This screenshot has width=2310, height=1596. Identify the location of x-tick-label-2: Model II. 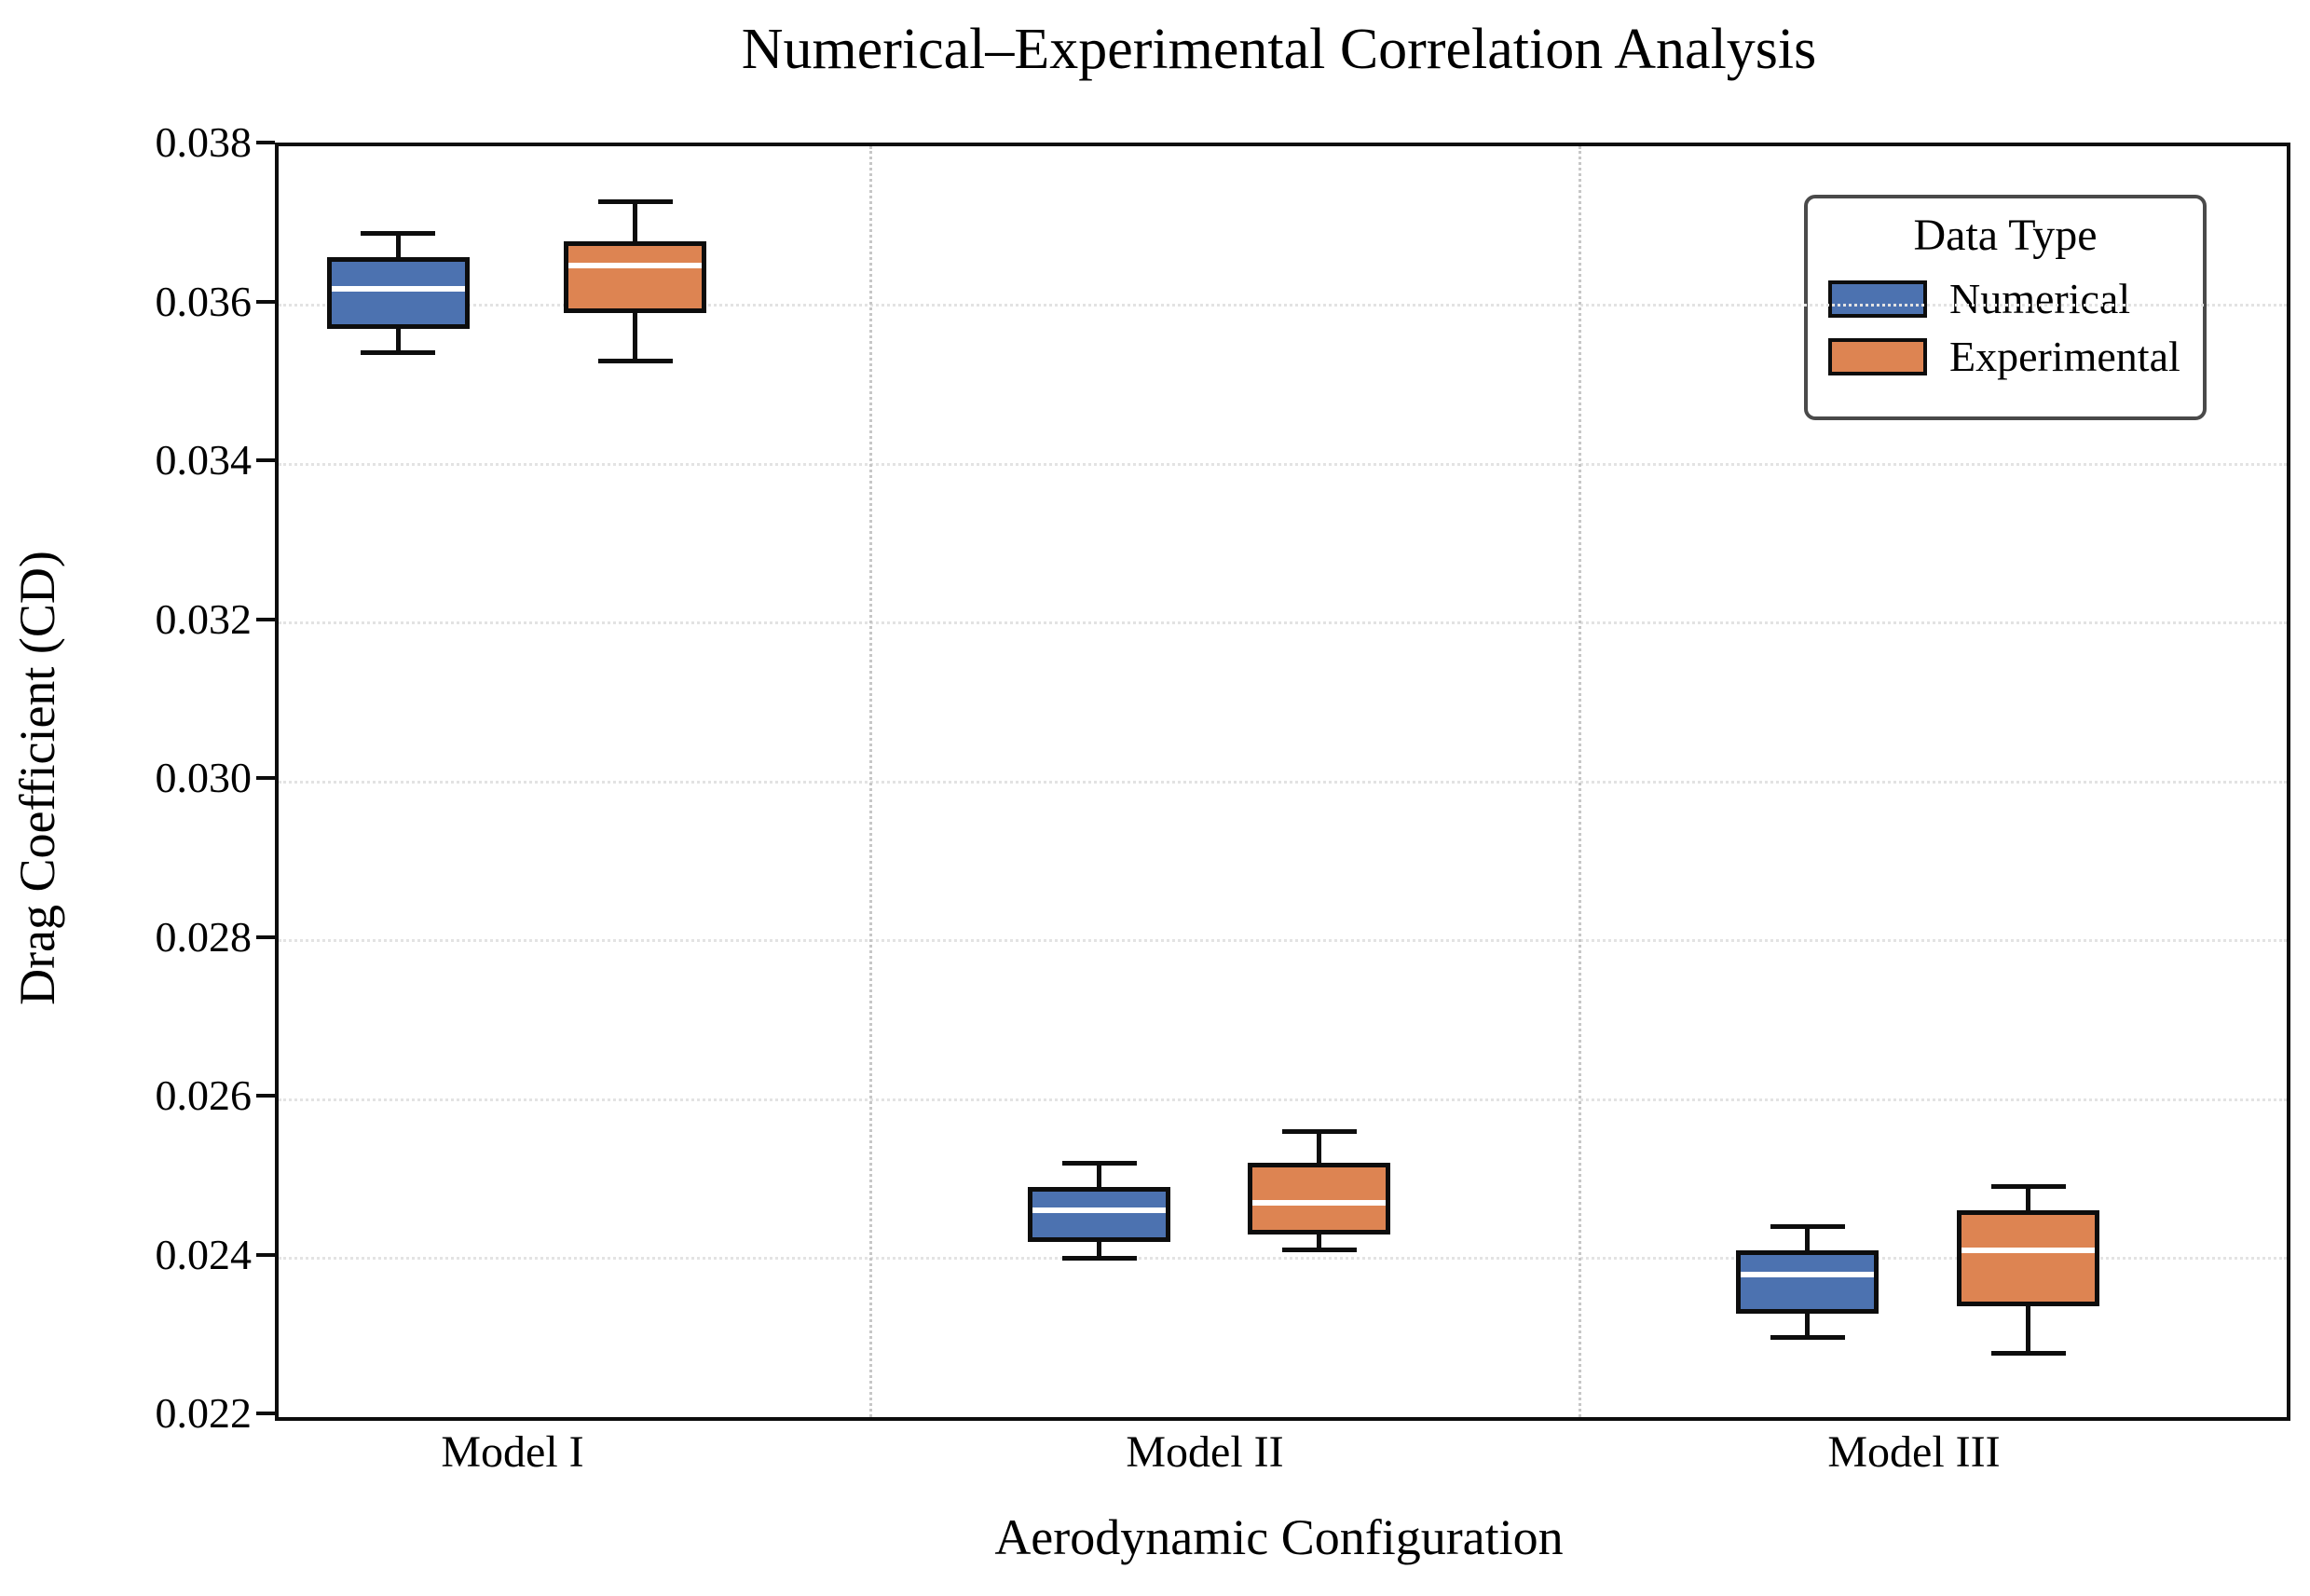
(1205, 1452).